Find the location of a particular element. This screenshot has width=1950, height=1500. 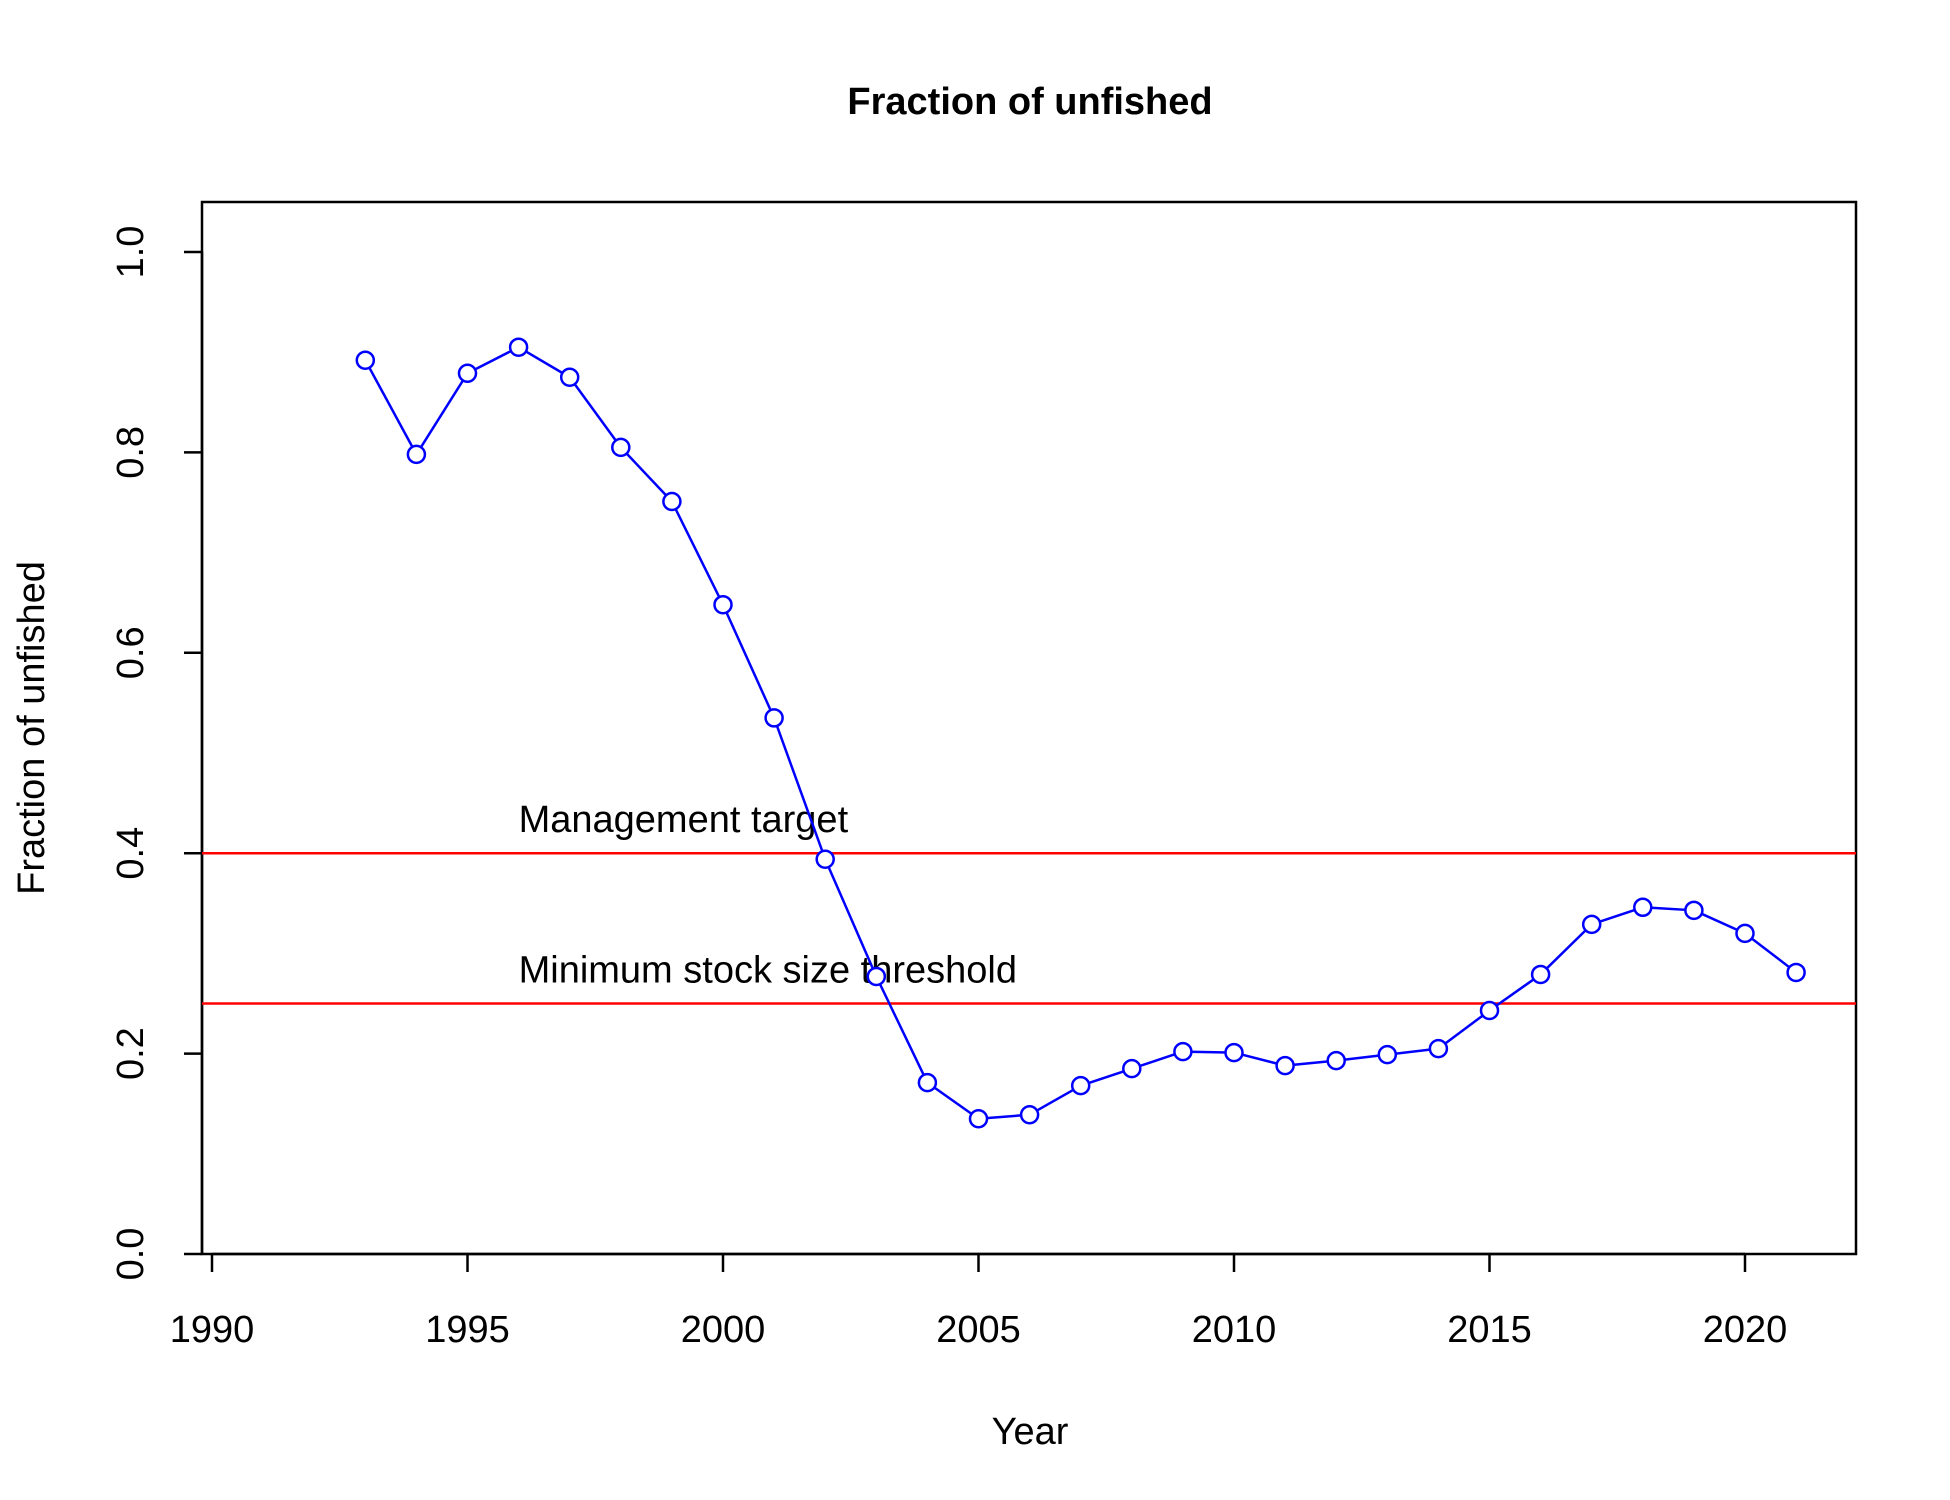

x-tick-label: 1995 is located at coordinates (467, 1330).